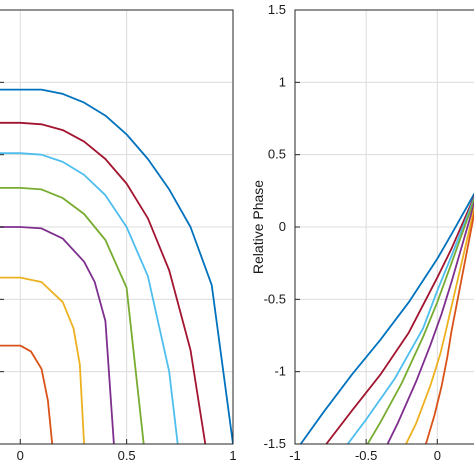 The image size is (474, 474). I want to click on right-y-tick-label: 0.5, so click(277, 154).